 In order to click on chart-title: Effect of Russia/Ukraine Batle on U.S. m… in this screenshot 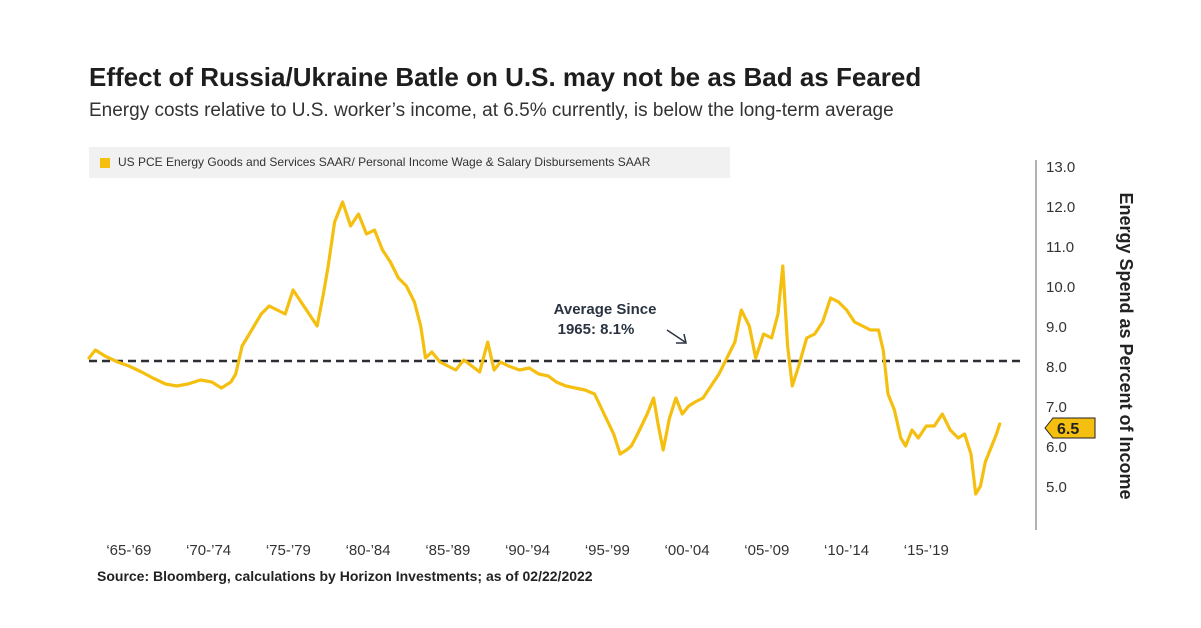, I will do `click(505, 77)`.